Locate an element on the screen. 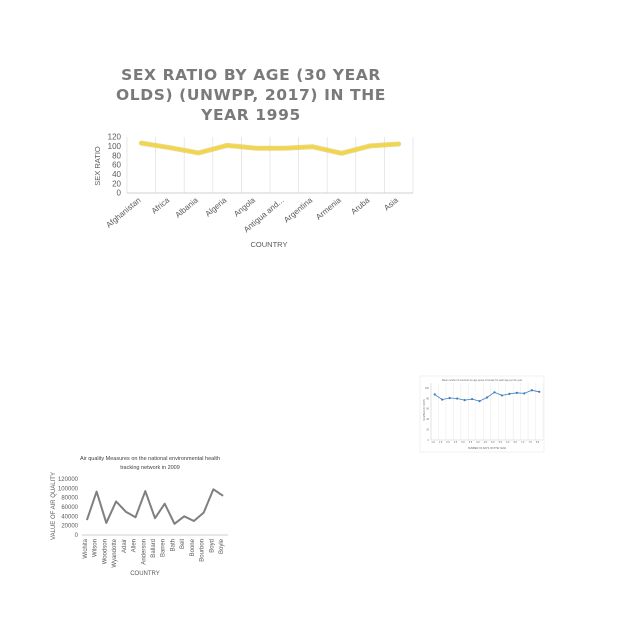 This screenshot has width=640, height=640. x-tick-label: 4.0 is located at coordinates (478, 442).